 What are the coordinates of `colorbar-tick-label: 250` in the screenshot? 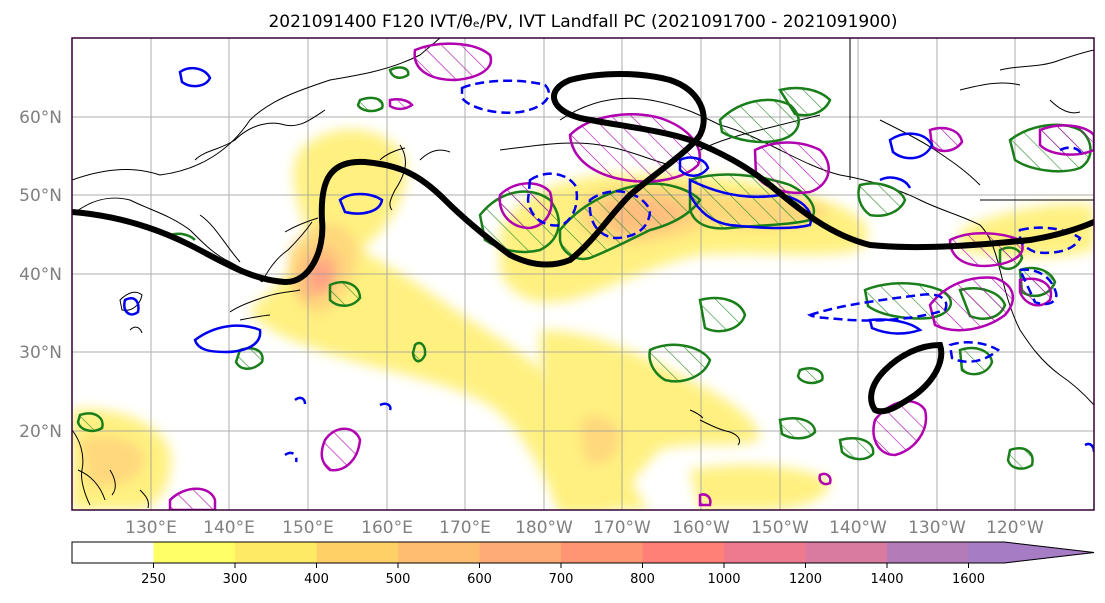 It's located at (153, 579).